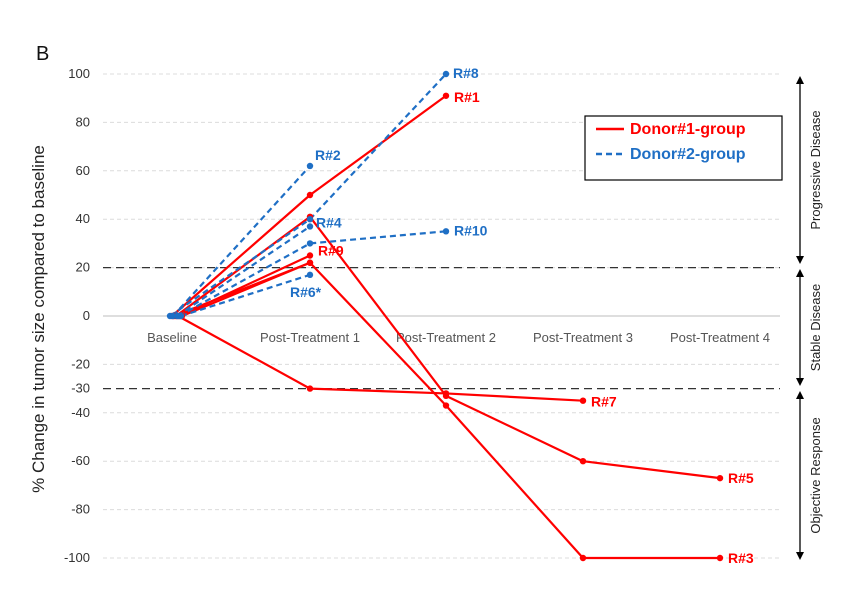 This screenshot has height=590, width=861. Describe the element at coordinates (331, 251) in the screenshot. I see `series-label: R#9` at that location.